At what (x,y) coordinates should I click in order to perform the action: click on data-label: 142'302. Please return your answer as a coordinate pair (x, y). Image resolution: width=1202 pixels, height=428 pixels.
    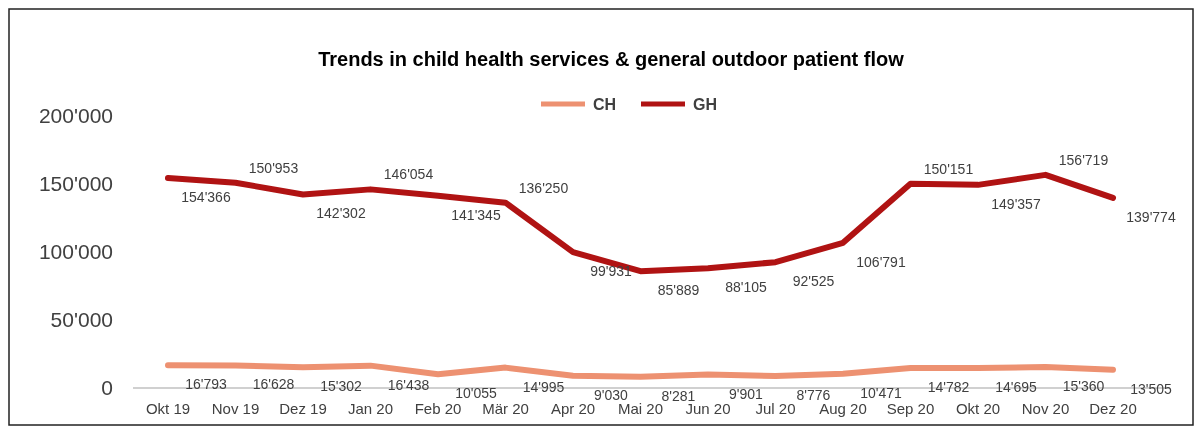
    Looking at the image, I should click on (341, 213).